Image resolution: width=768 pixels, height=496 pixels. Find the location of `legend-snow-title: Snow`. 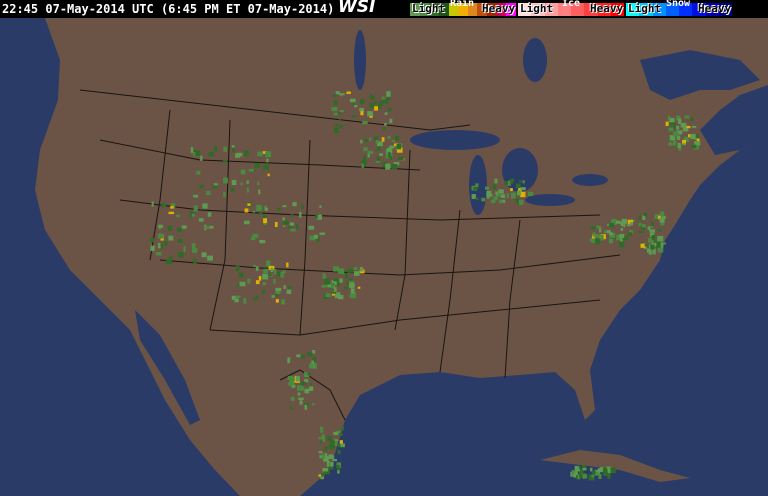

legend-snow-title: Snow is located at coordinates (678, 4).